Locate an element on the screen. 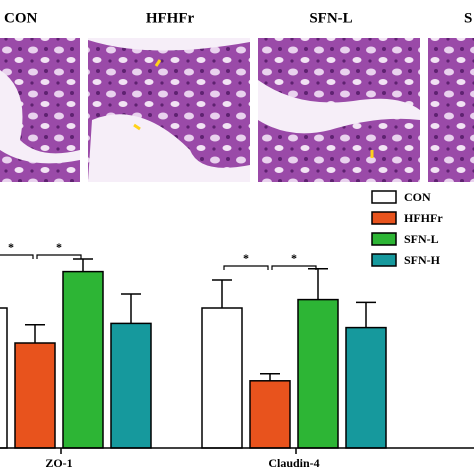  histology-image is located at coordinates (451, 110).